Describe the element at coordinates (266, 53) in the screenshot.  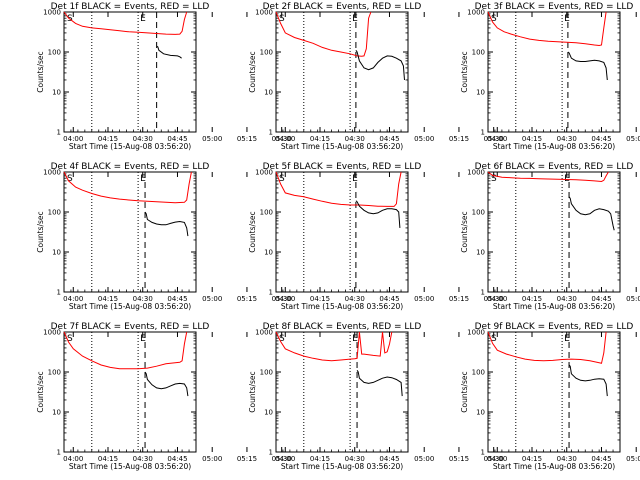
I see `panel-2-y-tick-label: 100` at that location.